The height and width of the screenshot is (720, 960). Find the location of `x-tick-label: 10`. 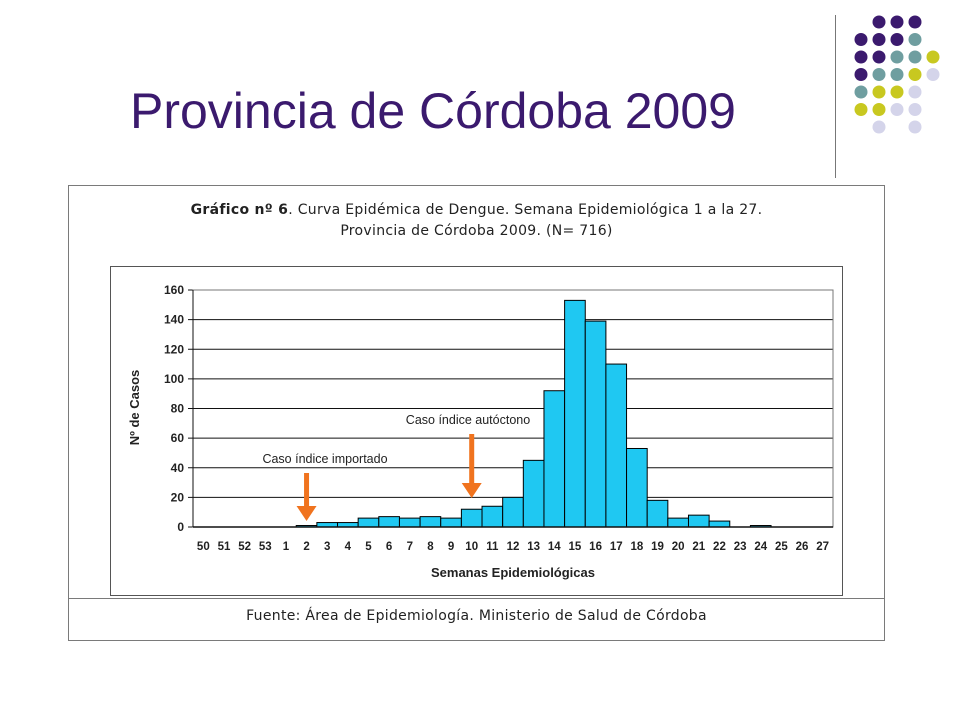

x-tick-label: 10 is located at coordinates (471, 547).